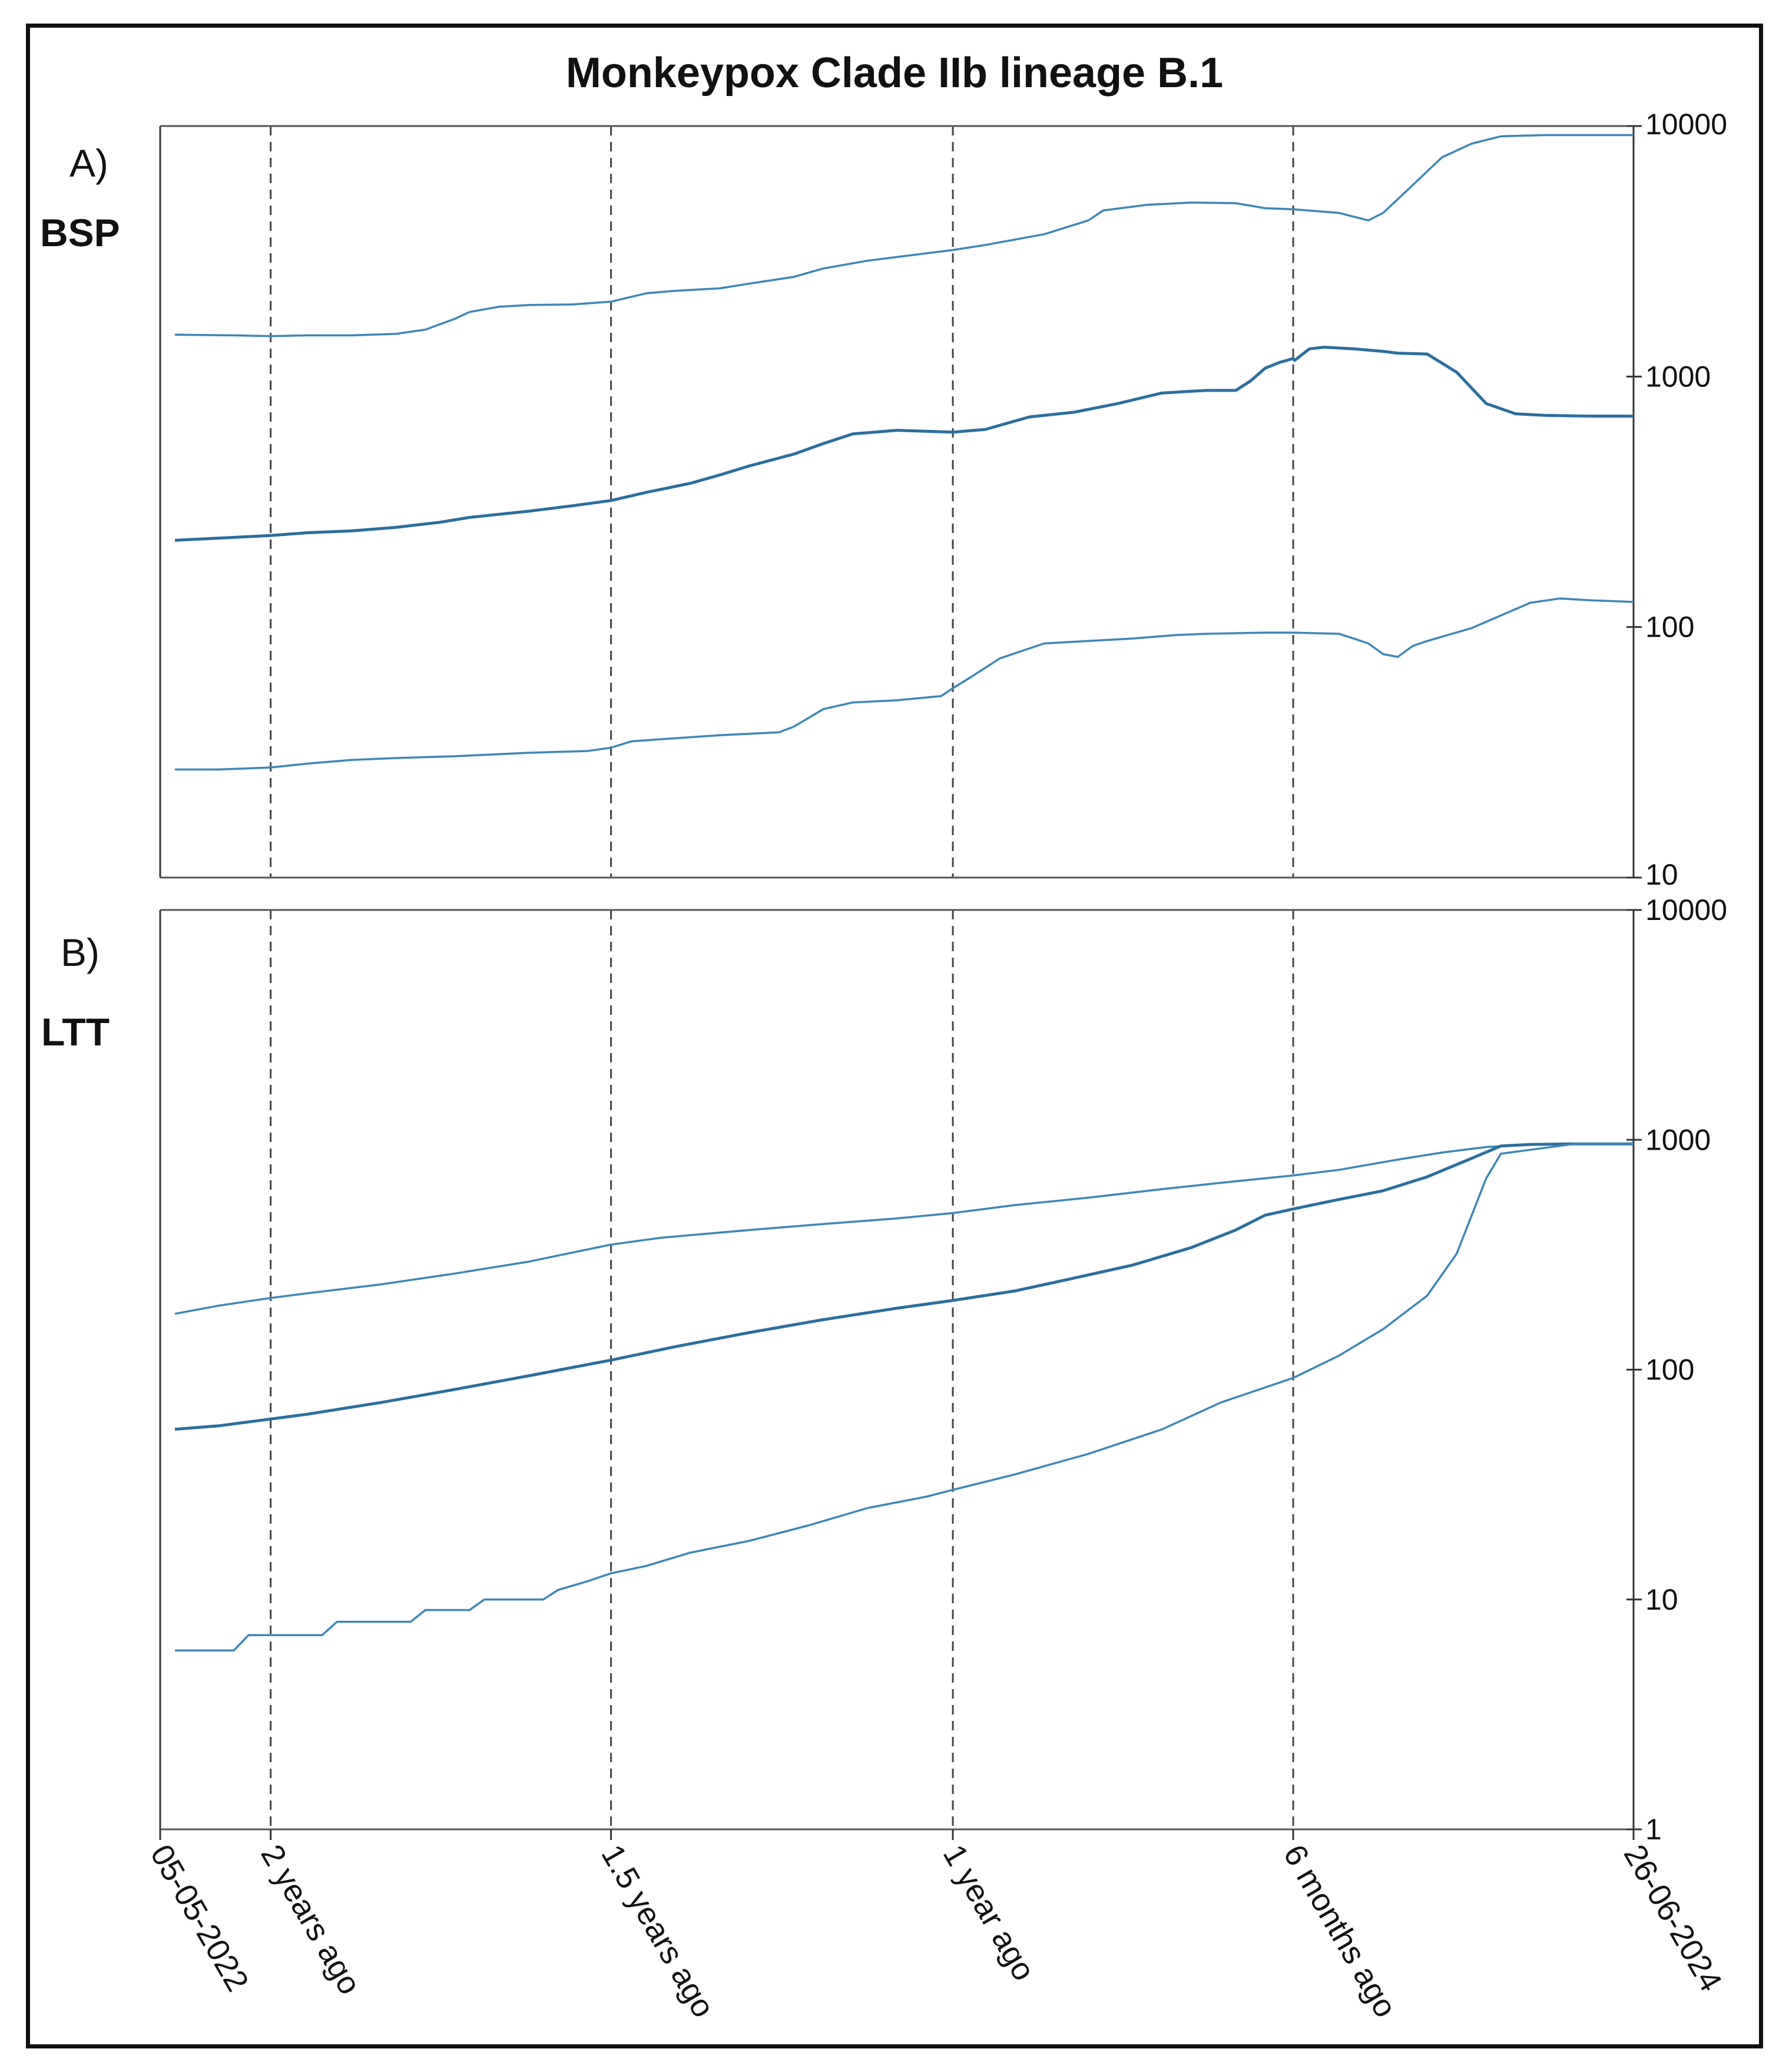  What do you see at coordinates (1678, 376) in the screenshot?
I see `panel-a-ytick-label: 1000` at bounding box center [1678, 376].